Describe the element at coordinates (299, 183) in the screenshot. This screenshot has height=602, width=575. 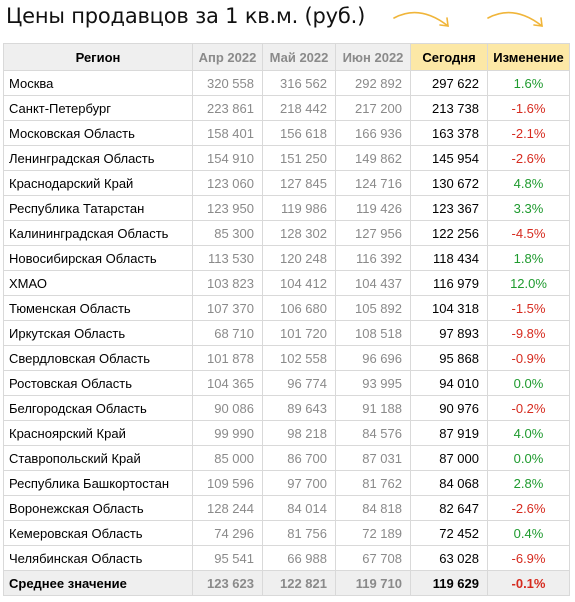
I see `may-cell: 127 845` at that location.